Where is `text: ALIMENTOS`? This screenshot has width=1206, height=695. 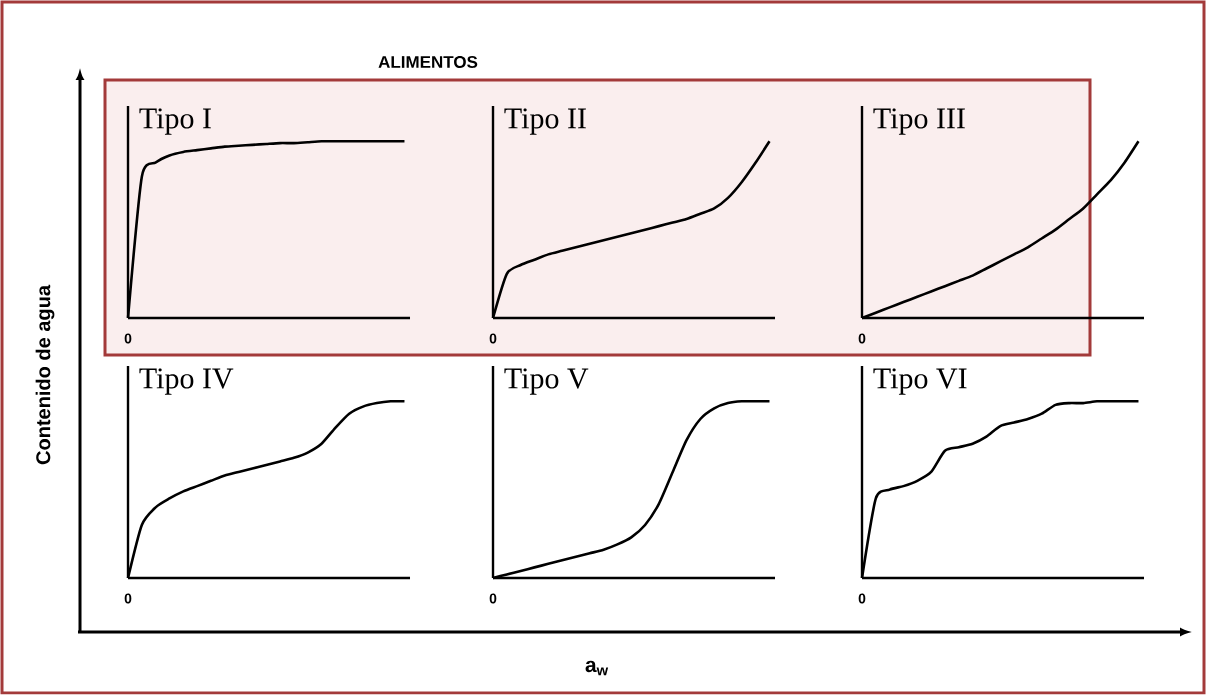 text: ALIMENTOS is located at coordinates (428, 61).